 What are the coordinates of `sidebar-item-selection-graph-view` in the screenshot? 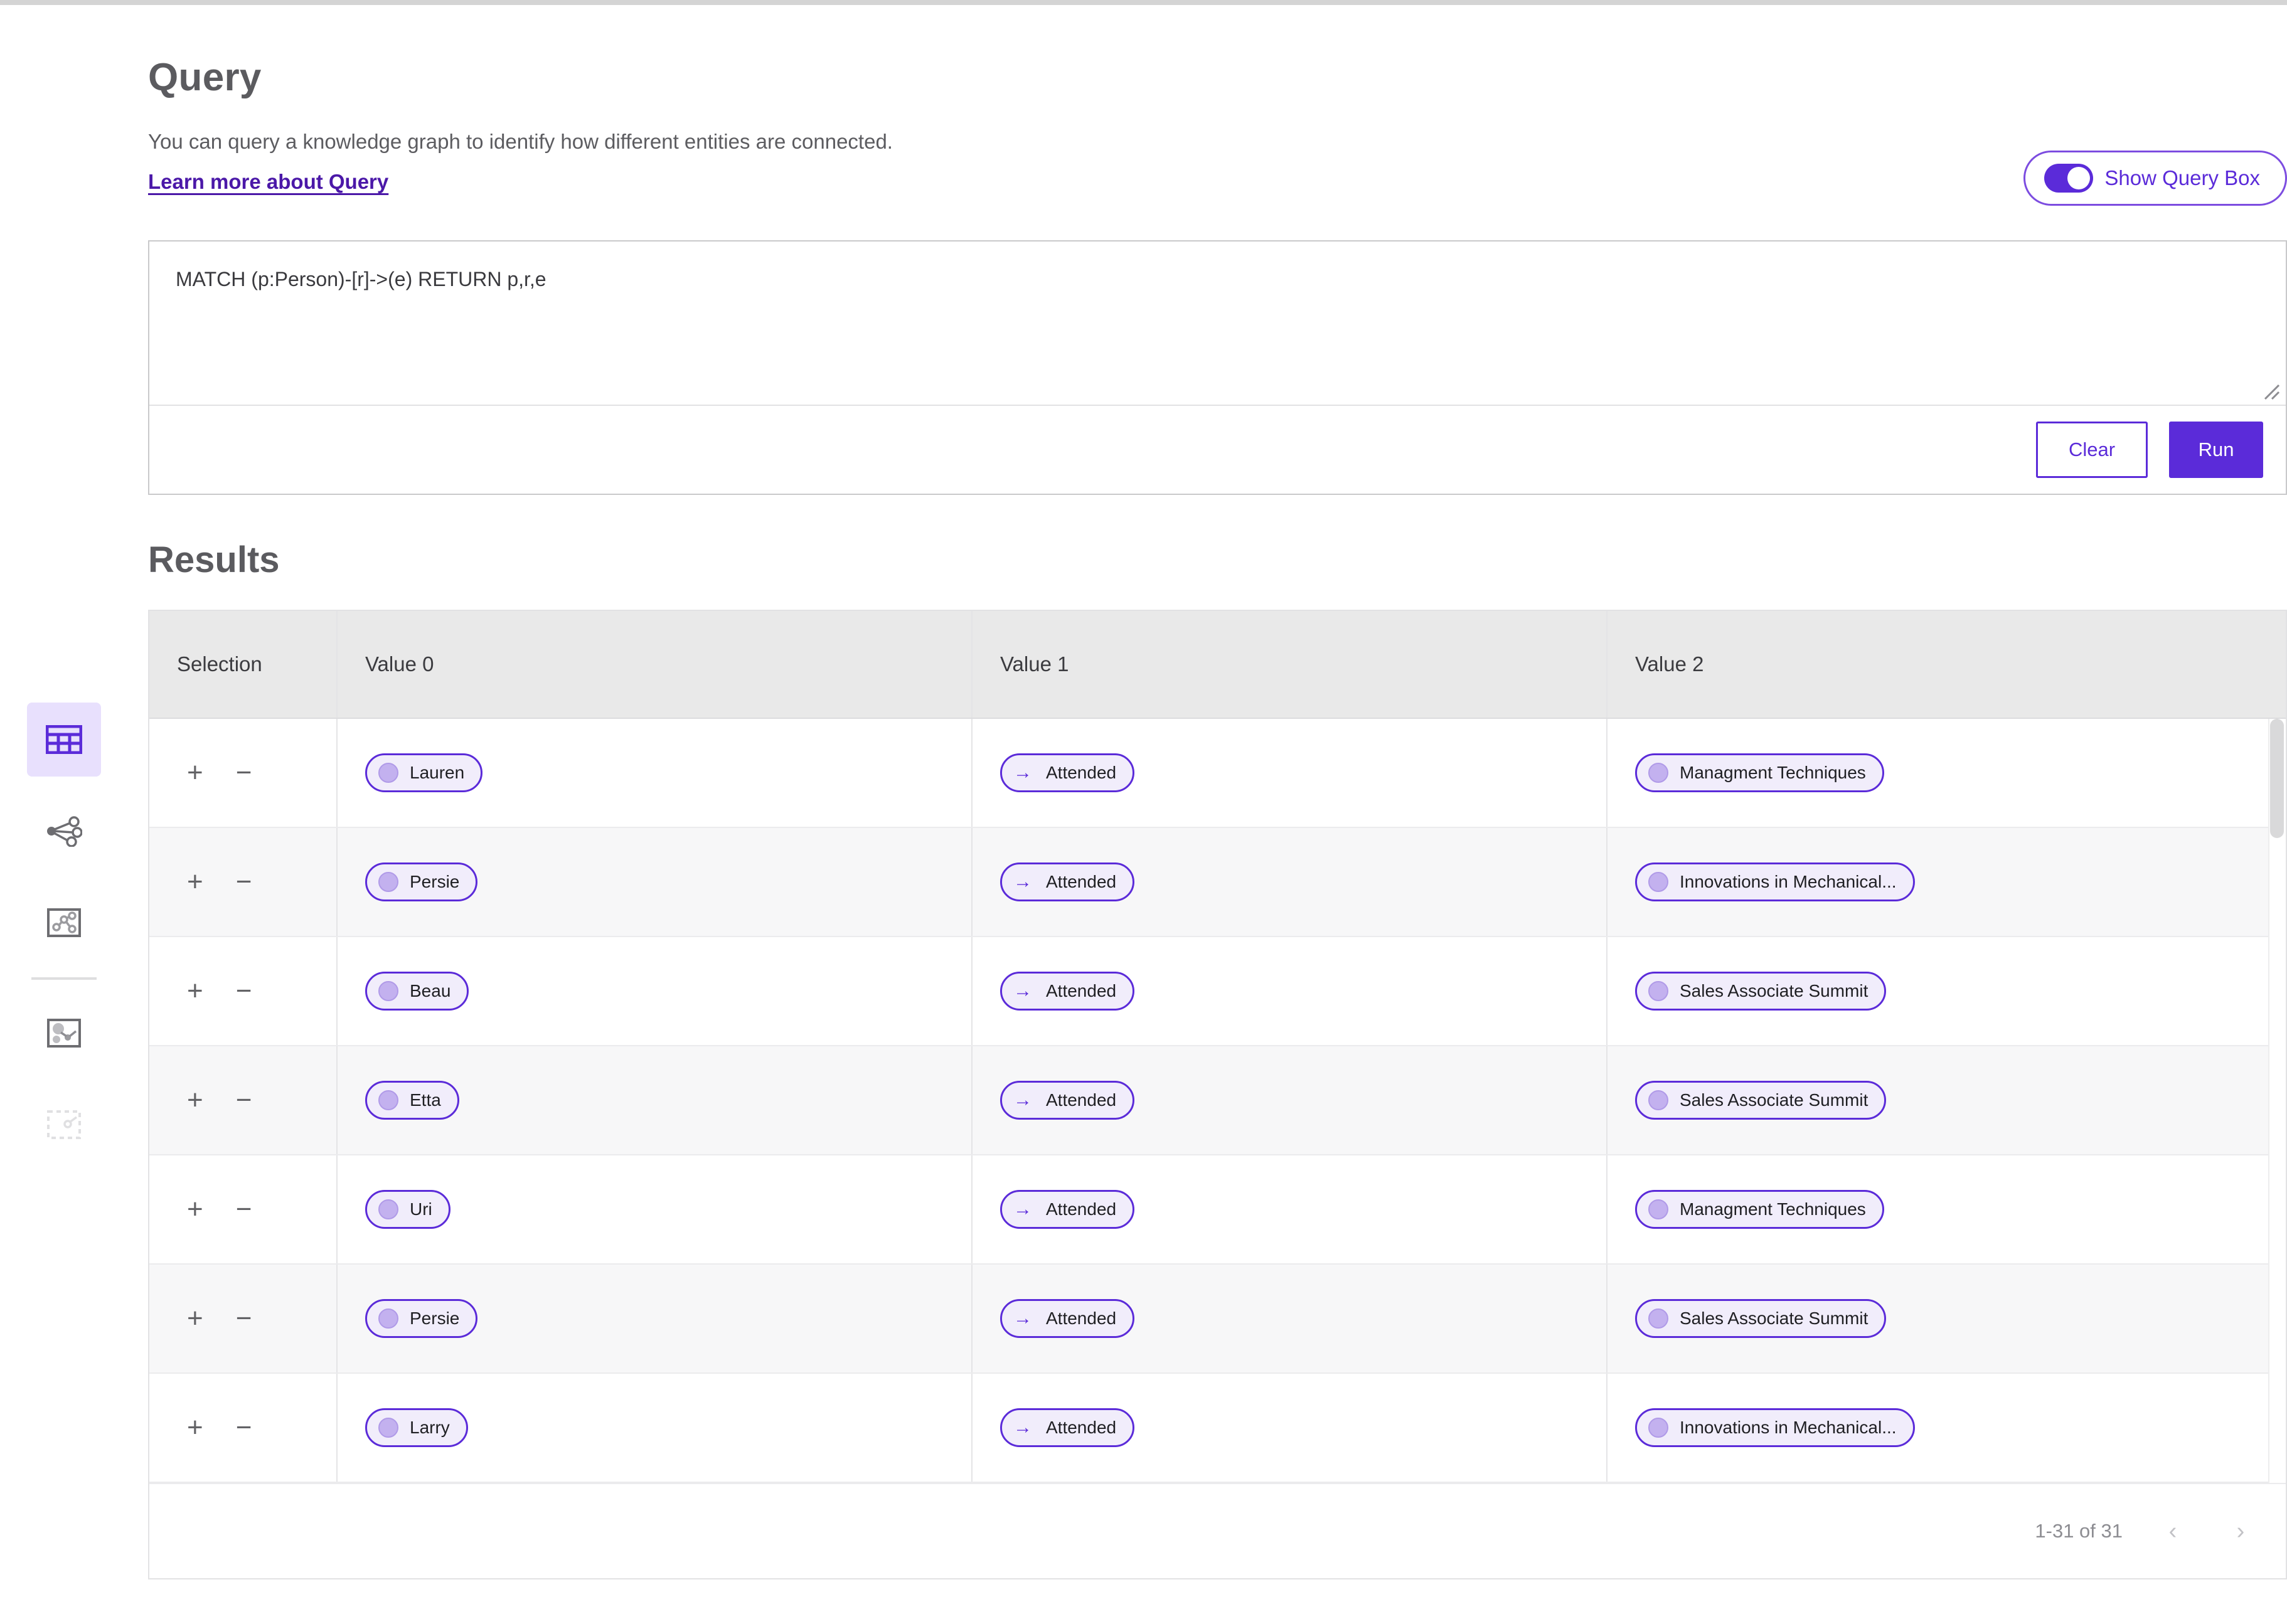 It's located at (64, 1033).